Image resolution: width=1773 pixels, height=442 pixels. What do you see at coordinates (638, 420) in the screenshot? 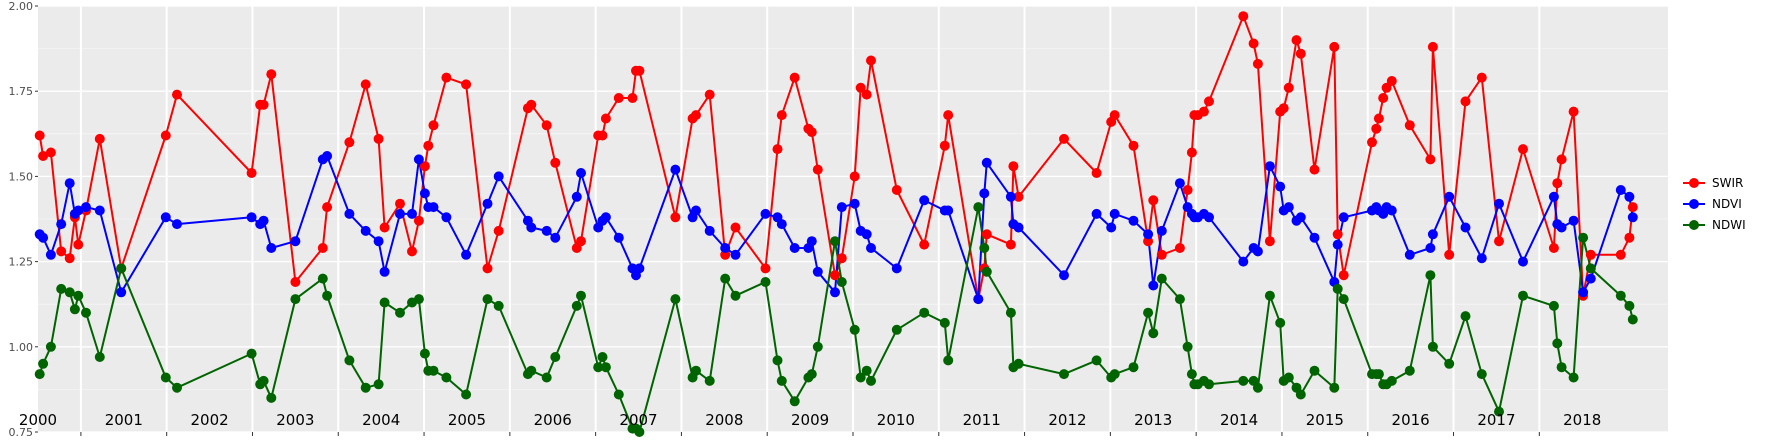
I see `year-label: 2007` at bounding box center [638, 420].